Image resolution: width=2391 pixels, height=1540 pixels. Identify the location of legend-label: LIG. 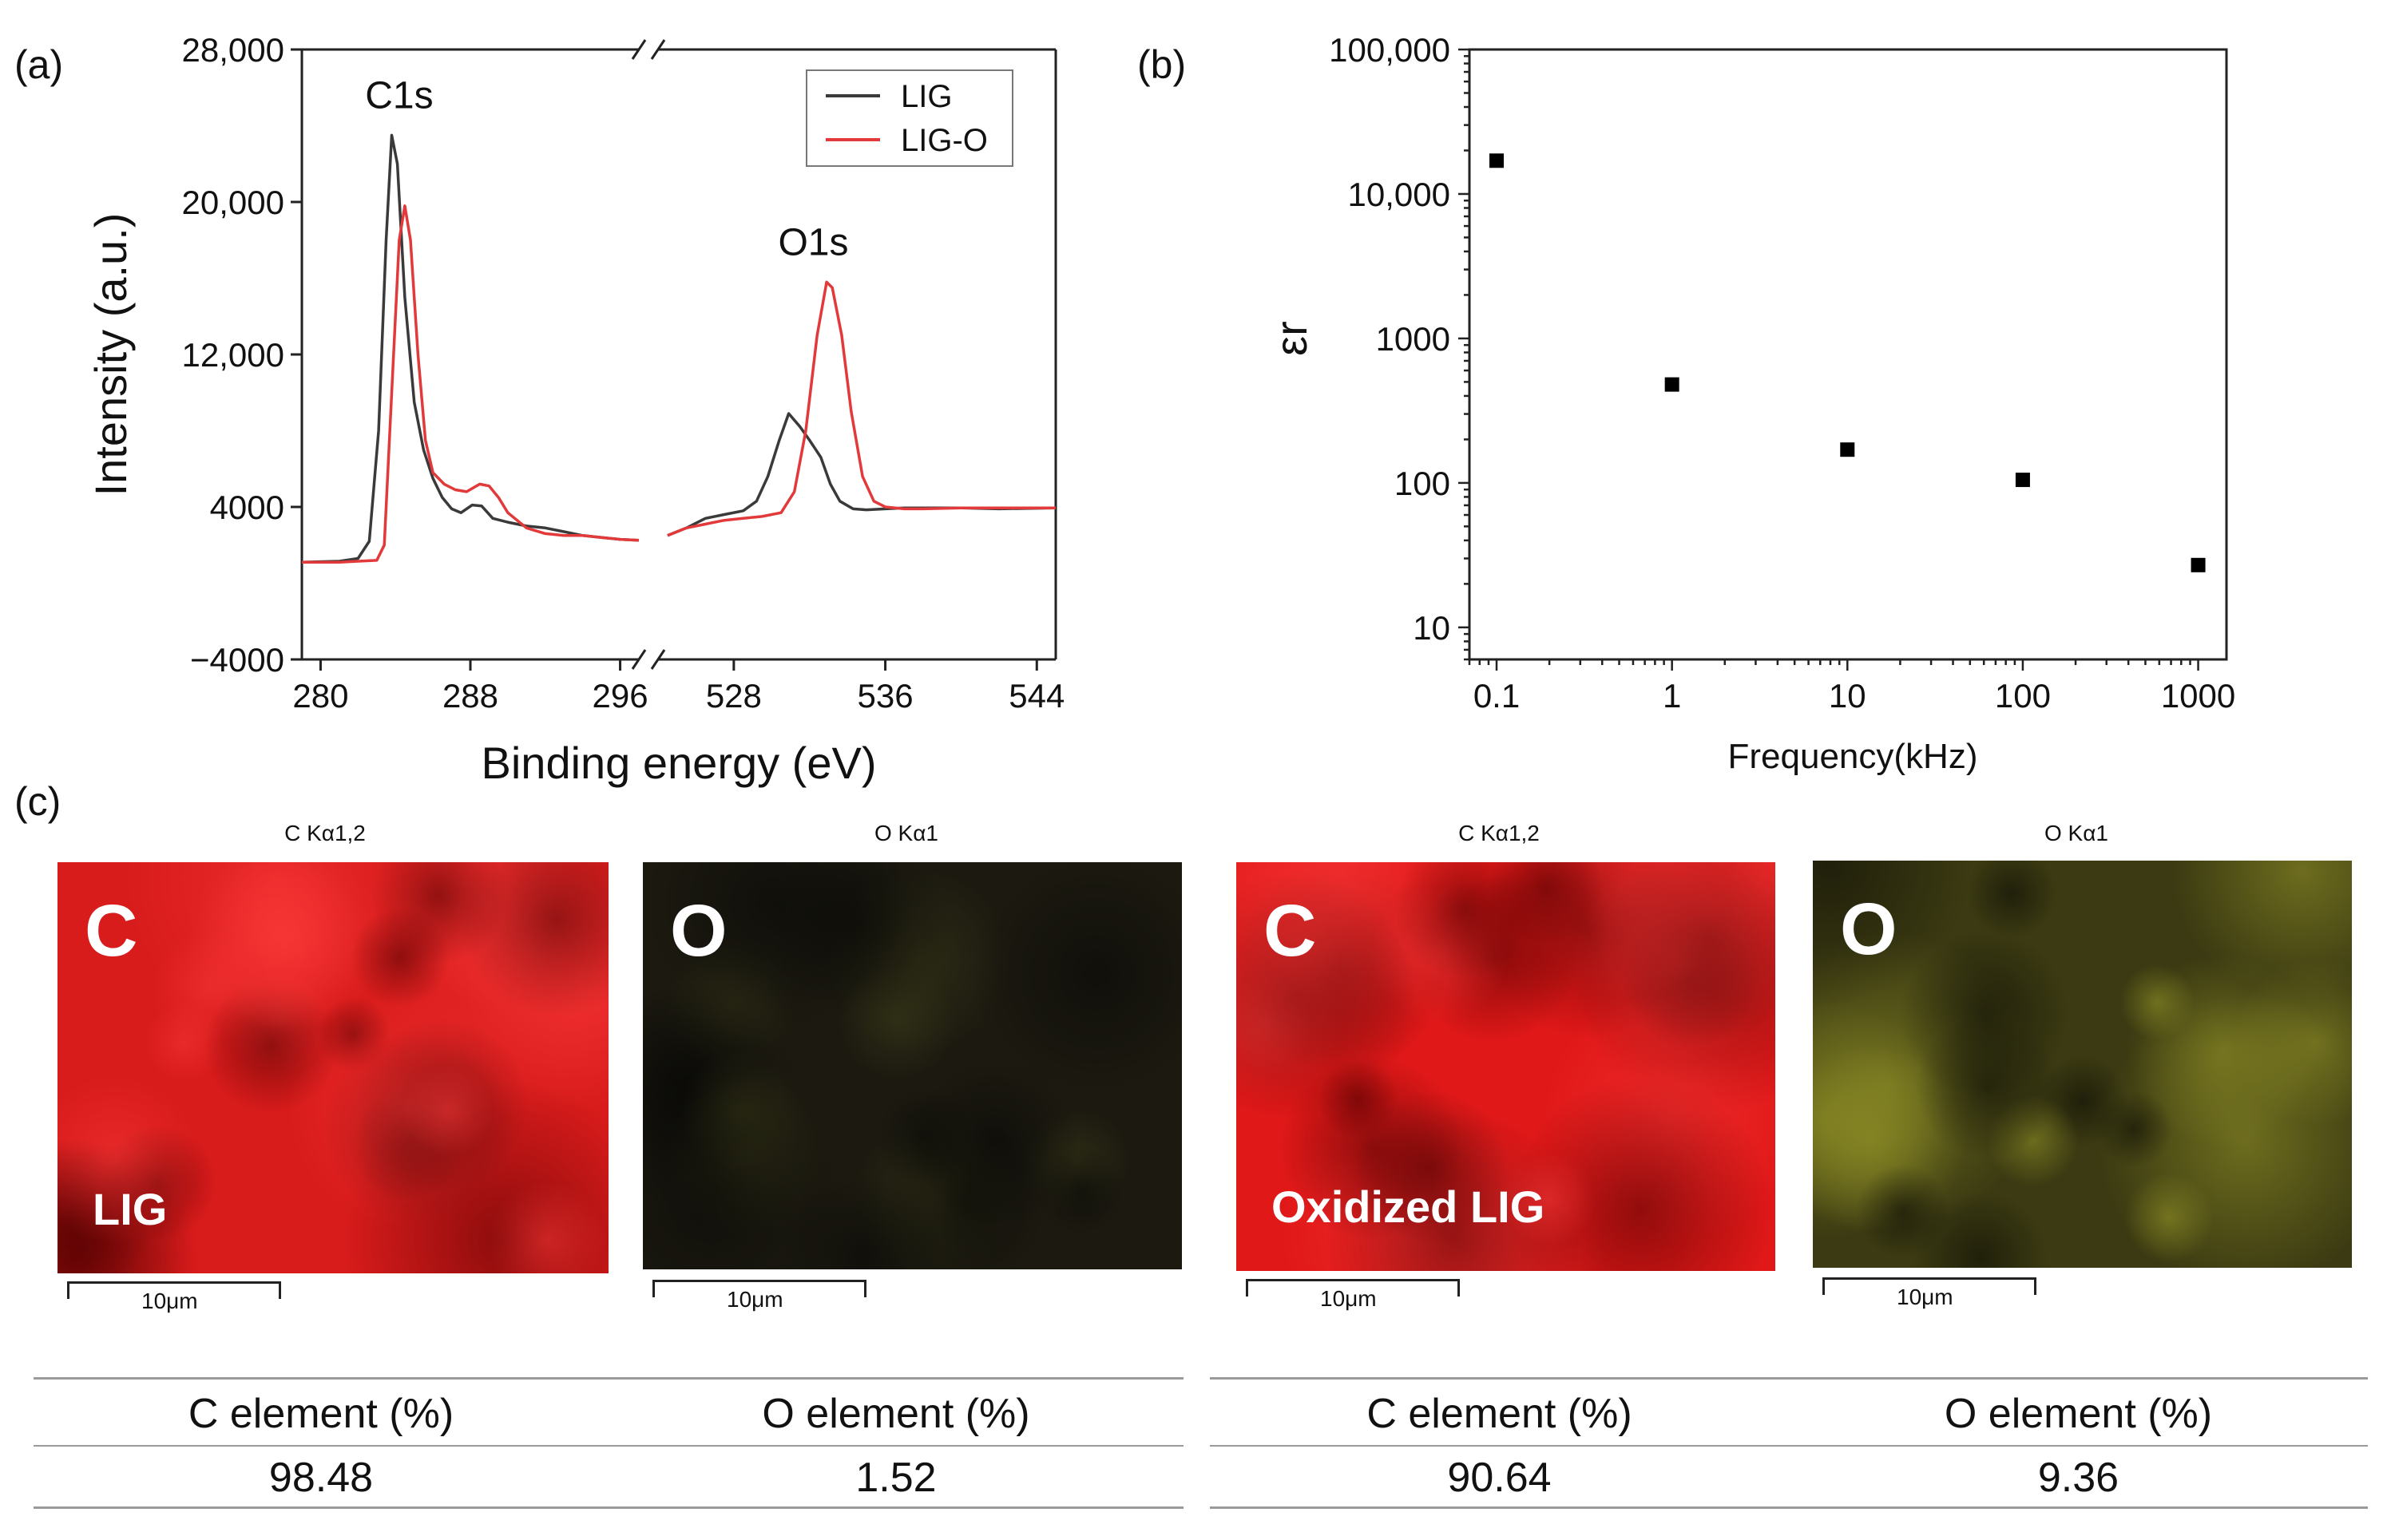
(926, 96).